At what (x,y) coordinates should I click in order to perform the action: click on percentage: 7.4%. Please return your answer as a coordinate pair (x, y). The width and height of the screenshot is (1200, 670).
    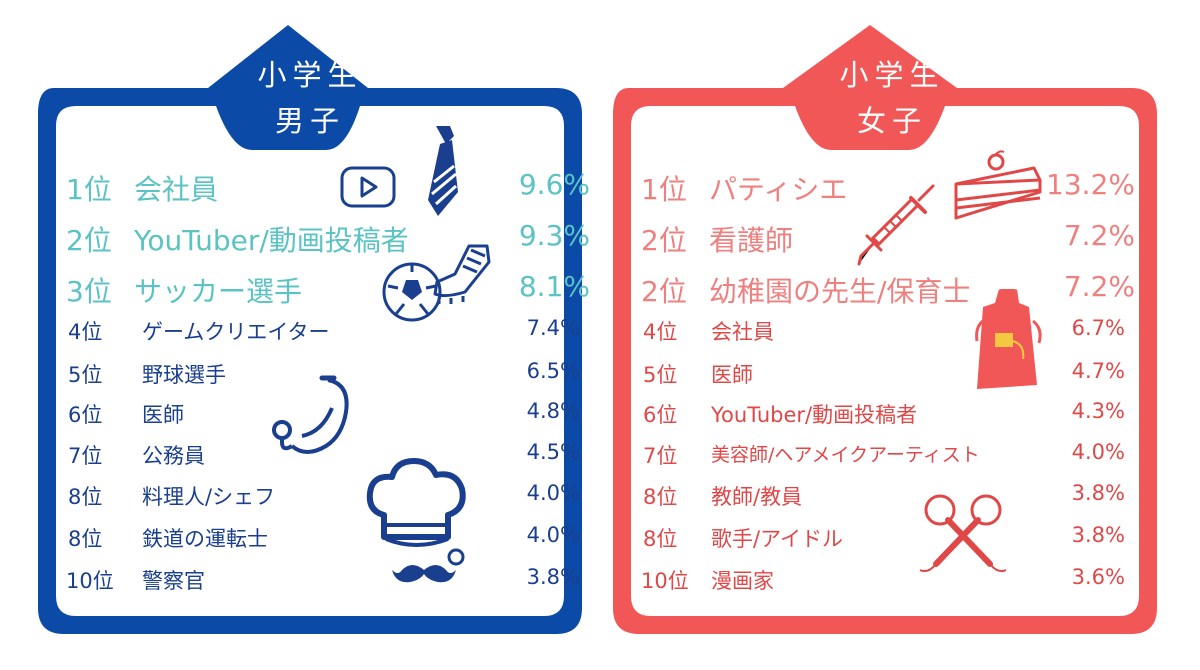
    Looking at the image, I should click on (553, 328).